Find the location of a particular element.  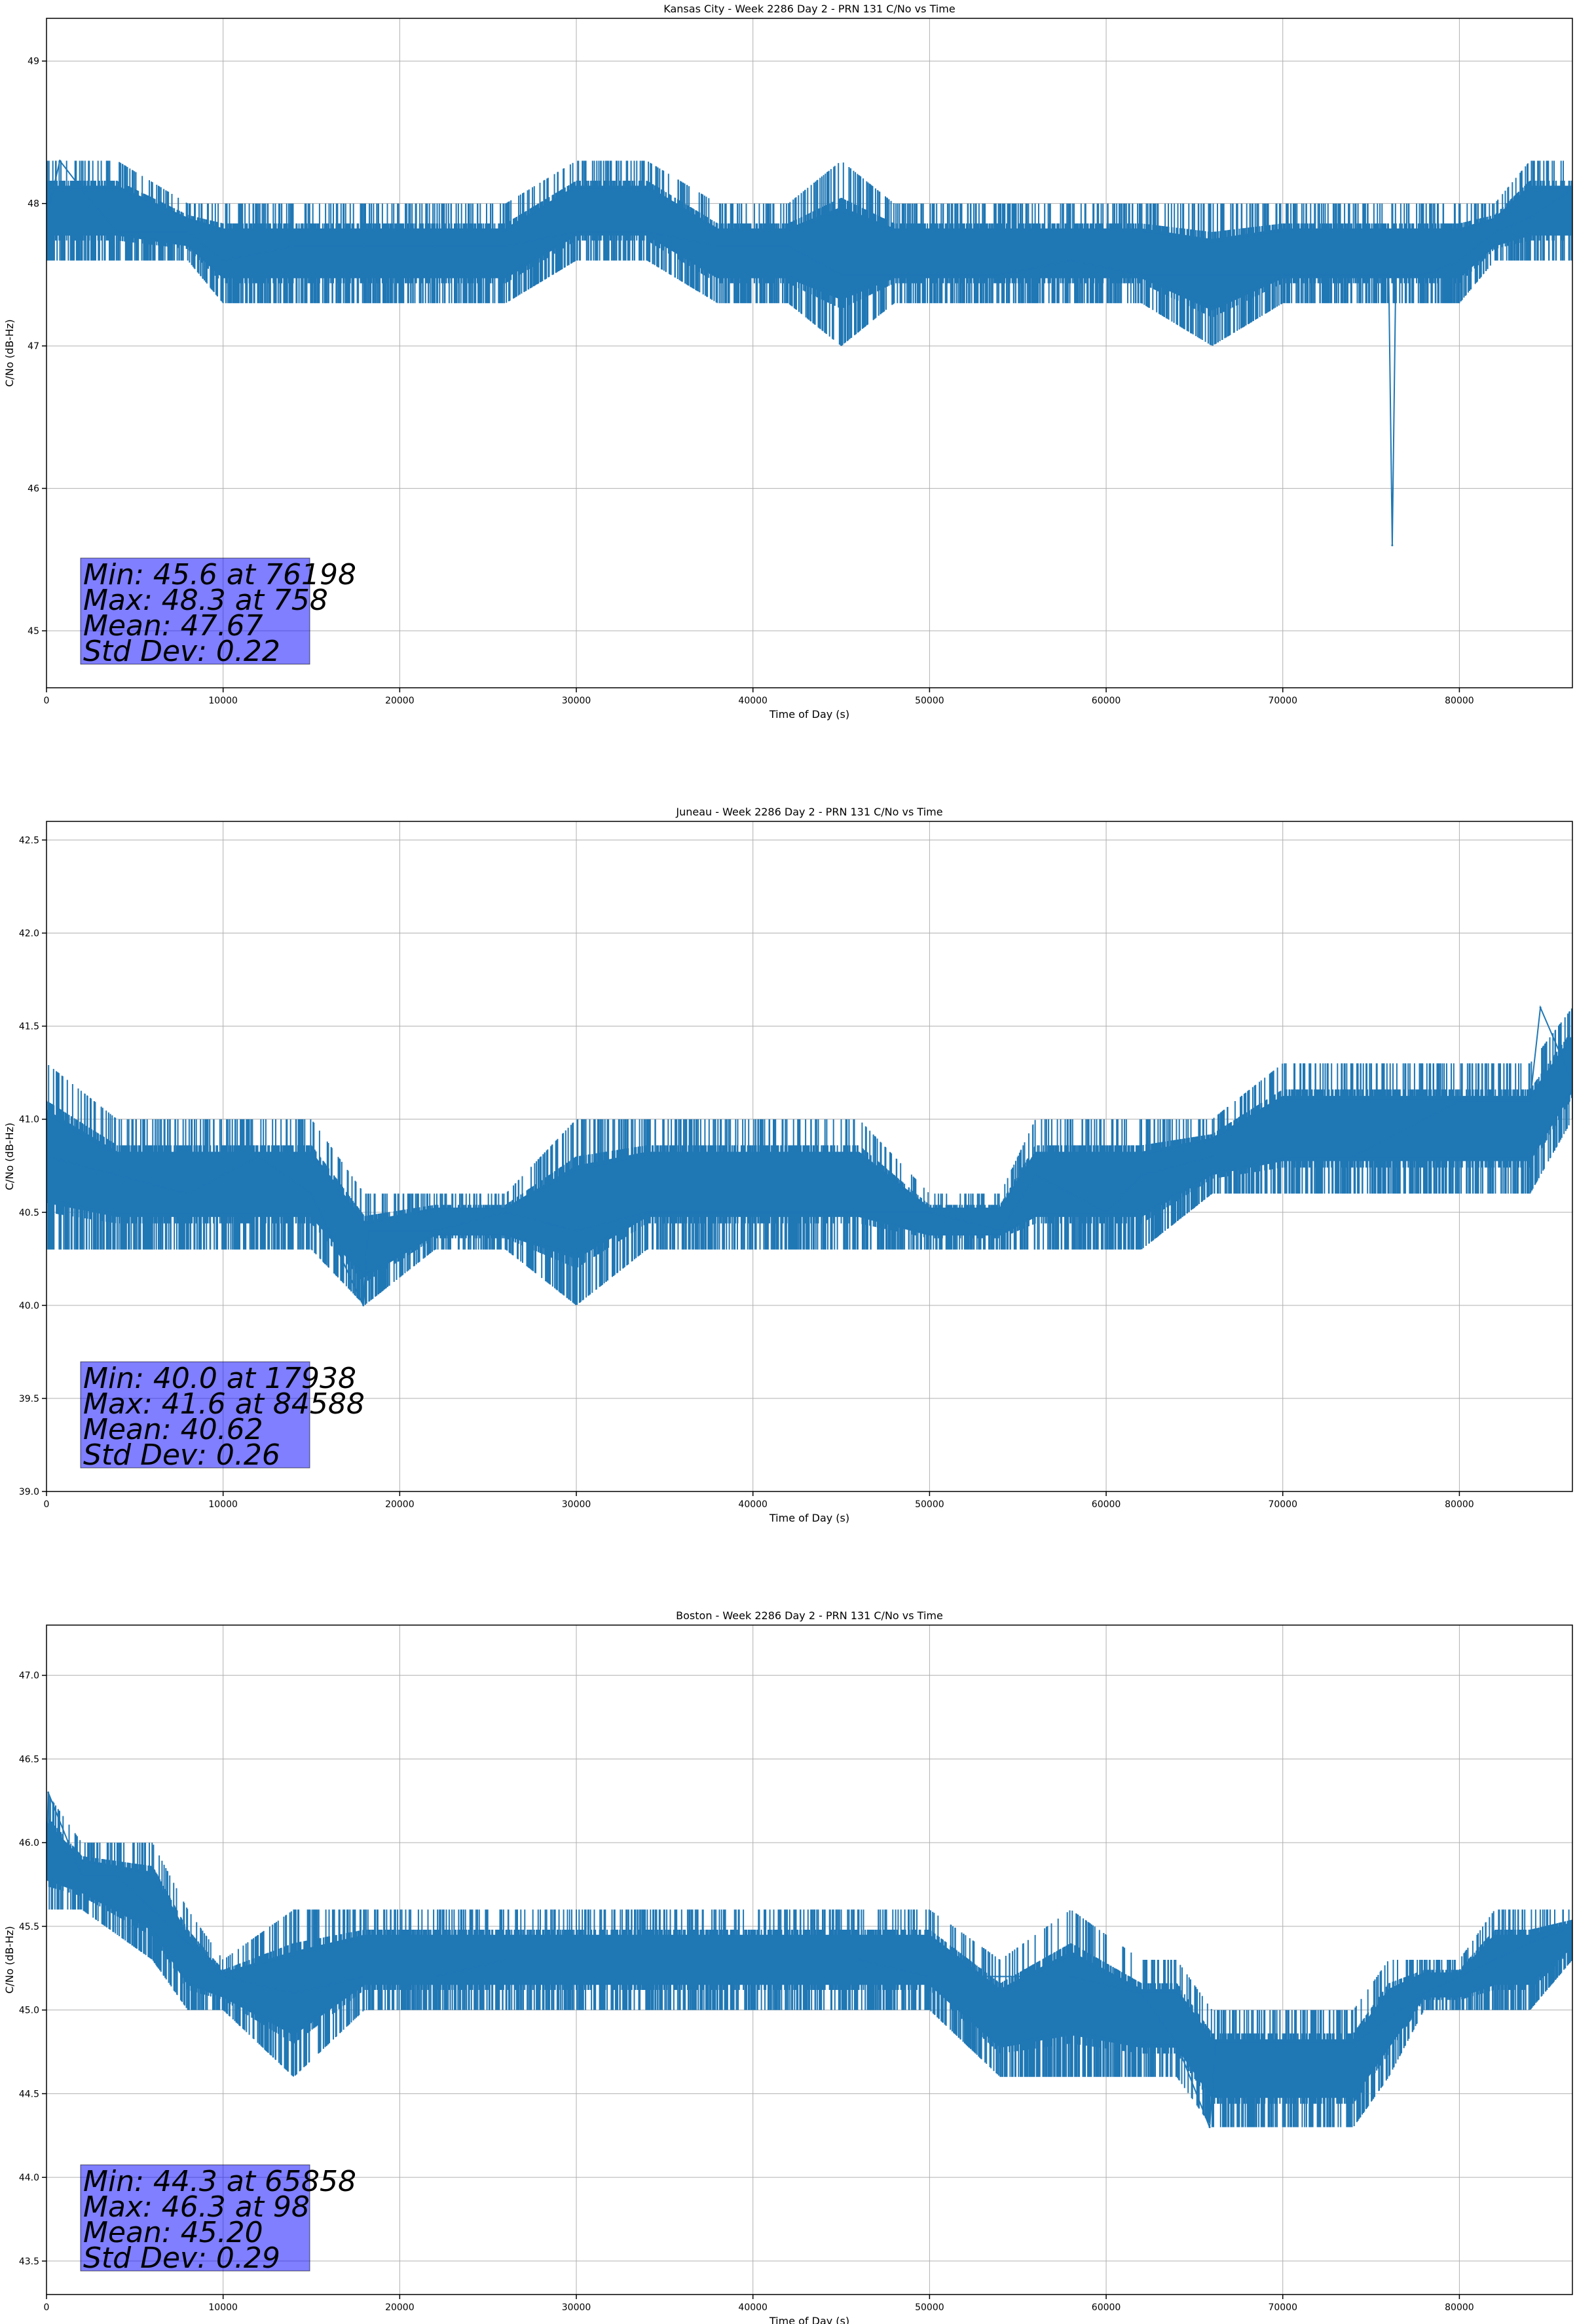

y-tick-label: 40.0 is located at coordinates (29, 1306).